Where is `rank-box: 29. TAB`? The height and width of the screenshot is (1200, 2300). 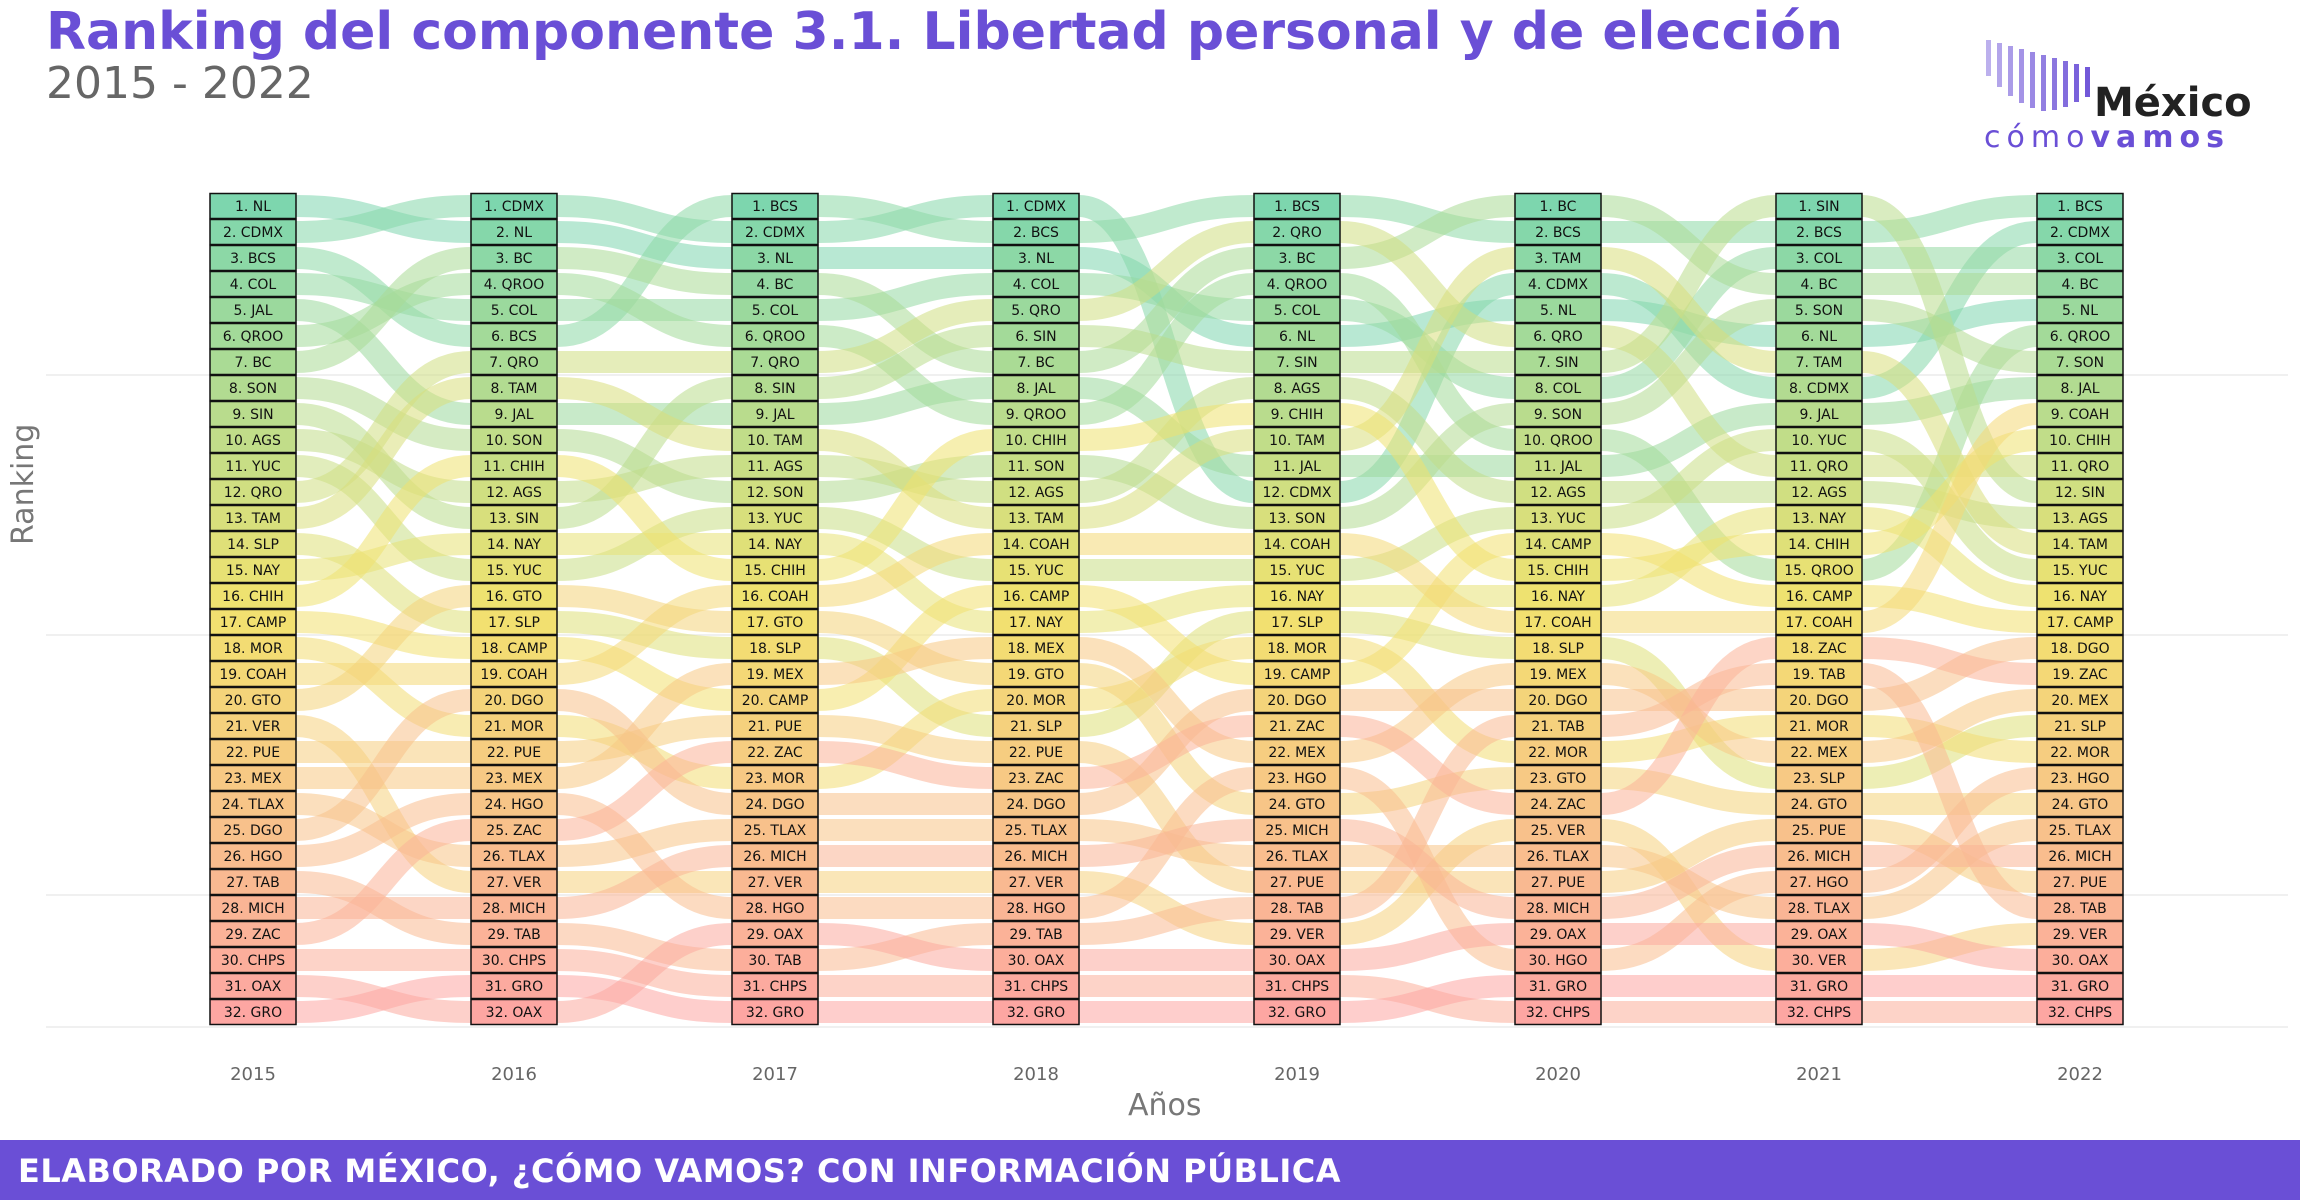
rank-box: 29. TAB is located at coordinates (514, 934).